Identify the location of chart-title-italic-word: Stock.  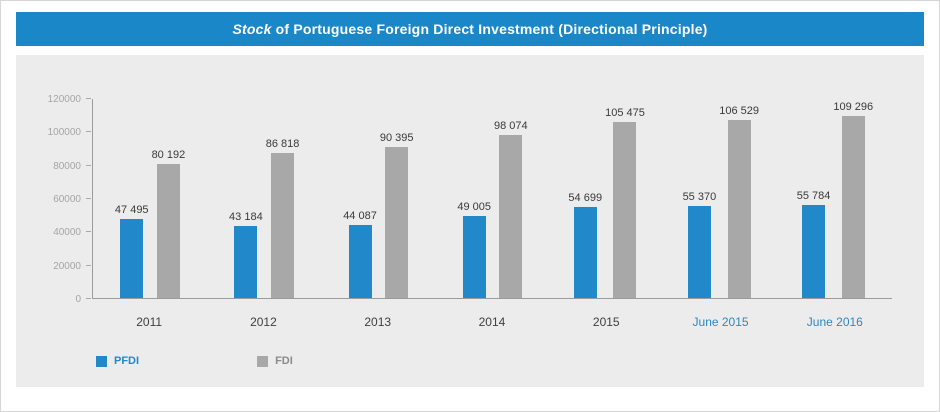
(252, 29).